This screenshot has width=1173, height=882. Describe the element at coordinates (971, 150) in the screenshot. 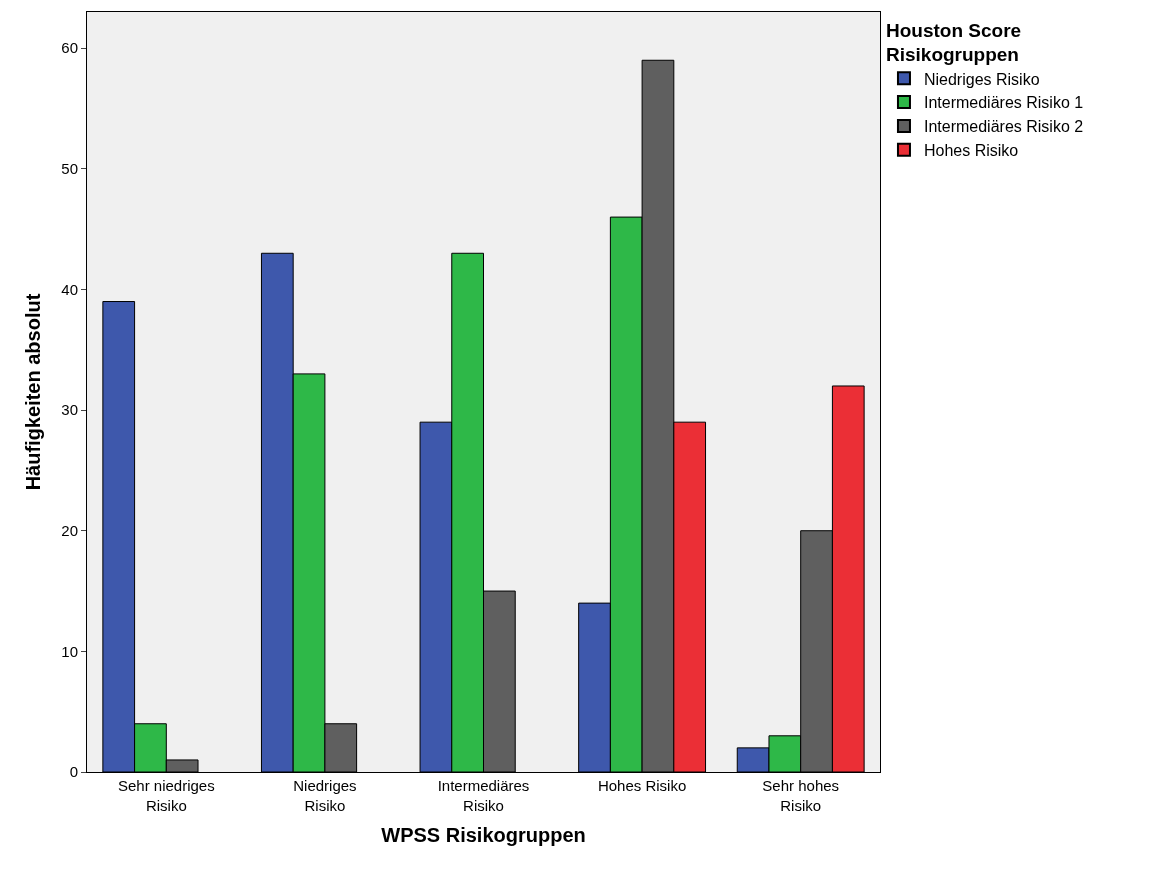

I see `legend-label: Hohes Risiko` at that location.